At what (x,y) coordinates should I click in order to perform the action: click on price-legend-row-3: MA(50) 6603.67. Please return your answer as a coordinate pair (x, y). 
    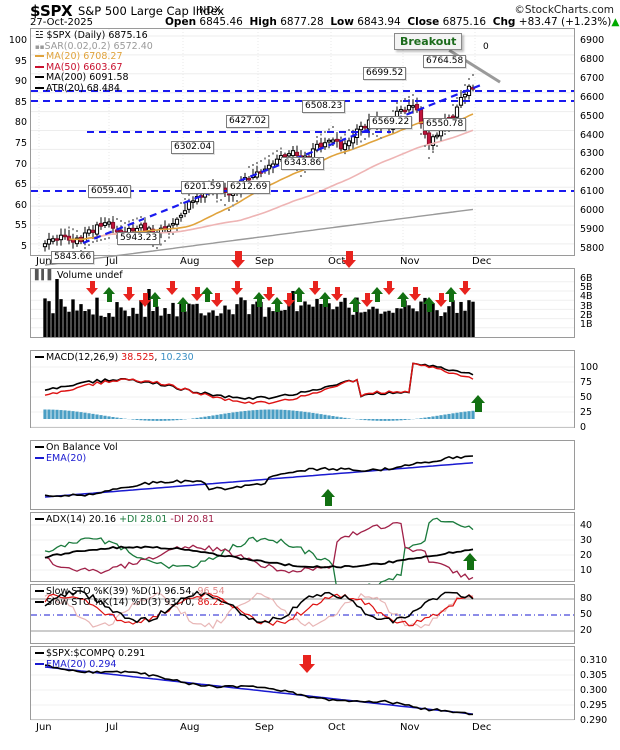
    Looking at the image, I should click on (94, 67).